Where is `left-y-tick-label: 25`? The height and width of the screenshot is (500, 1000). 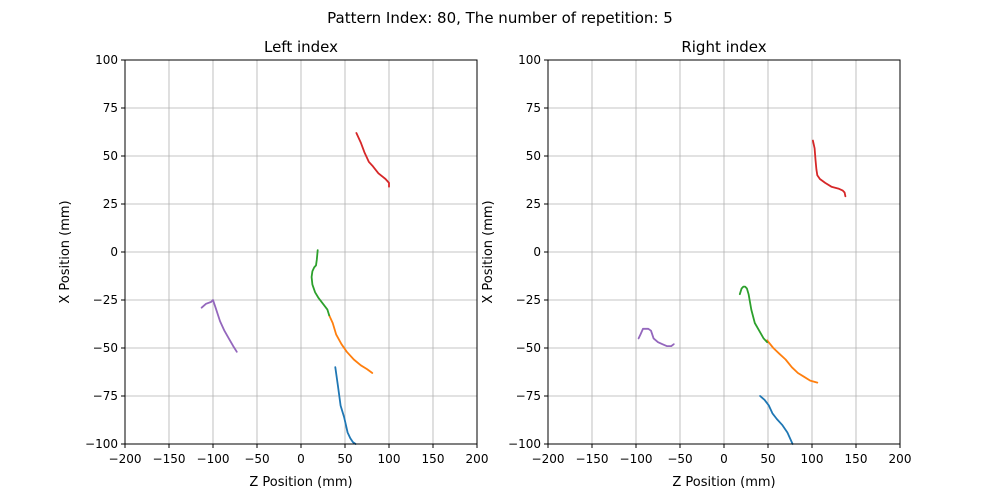 left-y-tick-label: 25 is located at coordinates (110, 204).